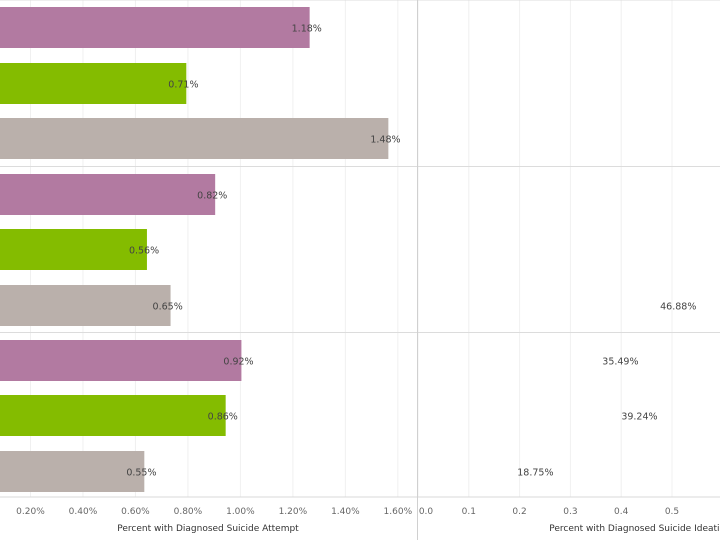  Describe the element at coordinates (519, 512) in the screenshot. I see `x-tick-label: 0.2` at that location.